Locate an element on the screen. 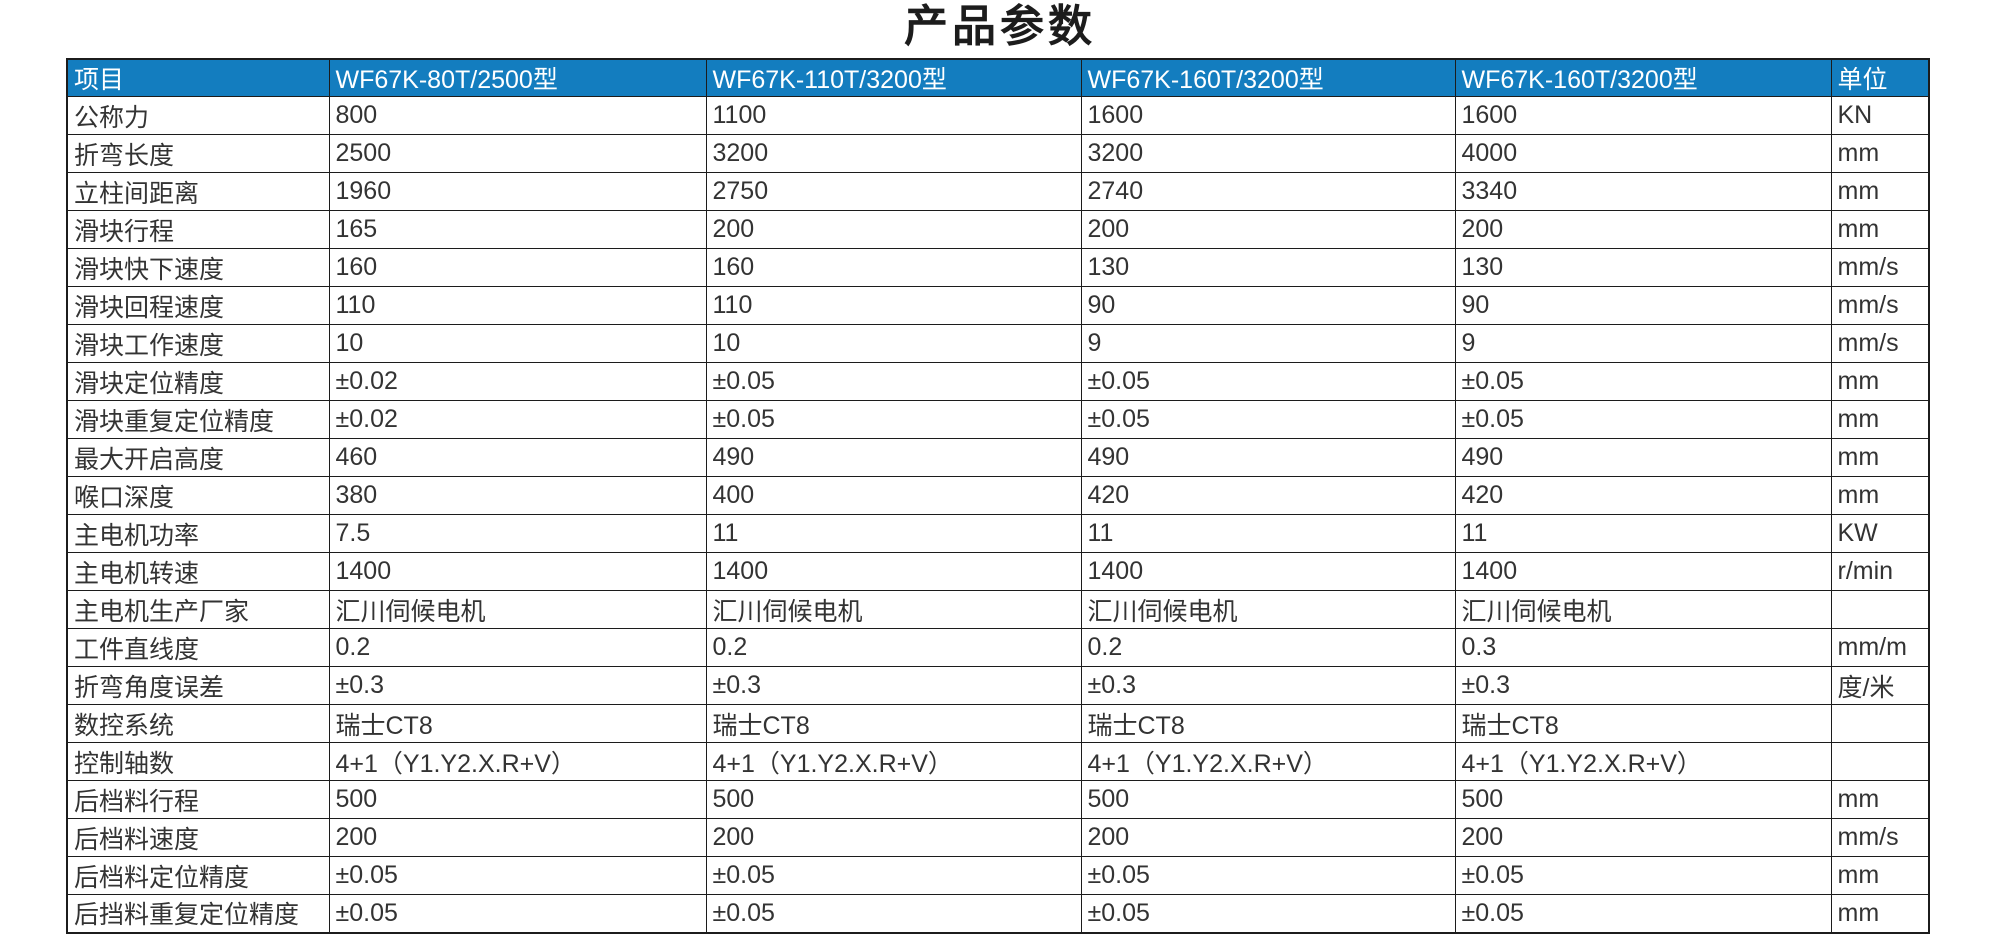 The image size is (2000, 938). param-value: 0.3 is located at coordinates (1643, 647).